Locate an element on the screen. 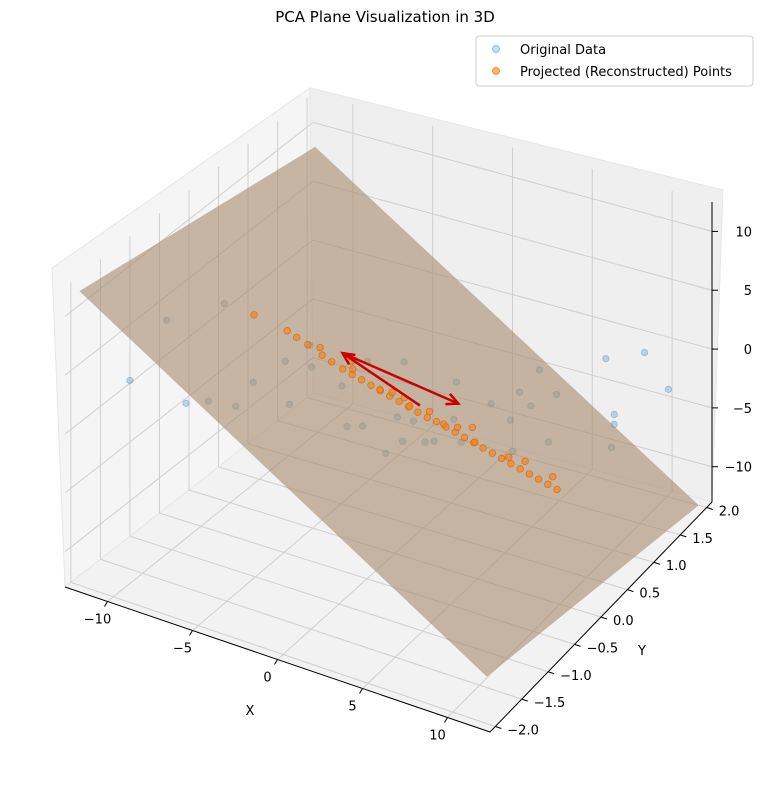 Image resolution: width=769 pixels, height=790 pixels. legend-marker-projected is located at coordinates (496, 71).